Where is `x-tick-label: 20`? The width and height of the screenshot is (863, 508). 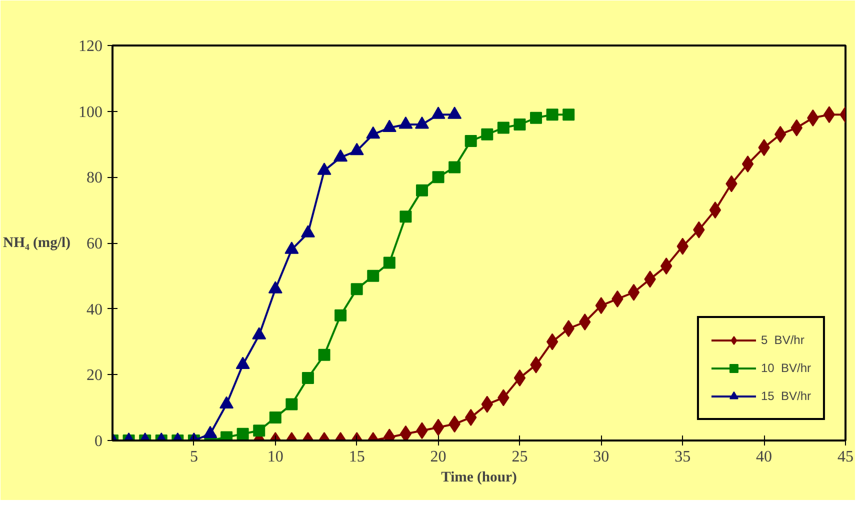 x-tick-label: 20 is located at coordinates (438, 457).